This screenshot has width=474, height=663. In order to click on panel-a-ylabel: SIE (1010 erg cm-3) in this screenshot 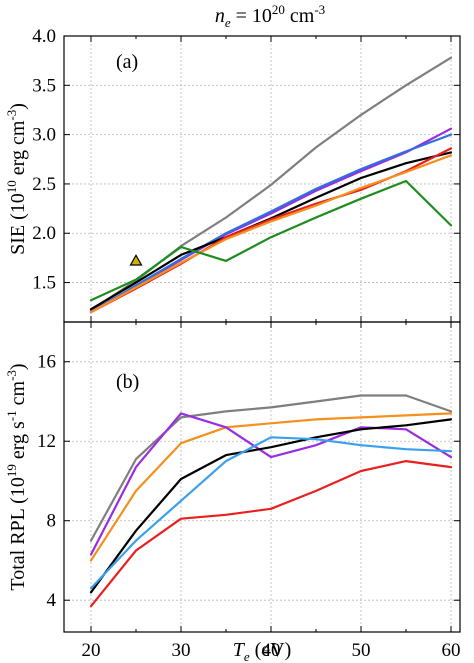, I will do `click(16, 179)`.